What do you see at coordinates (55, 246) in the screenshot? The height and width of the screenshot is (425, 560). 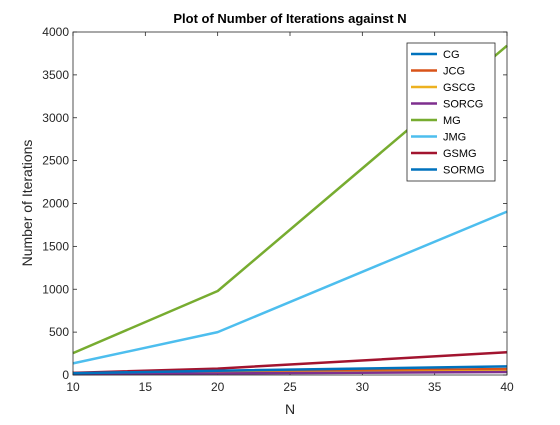 I see `y-tick-label: 1500` at bounding box center [55, 246].